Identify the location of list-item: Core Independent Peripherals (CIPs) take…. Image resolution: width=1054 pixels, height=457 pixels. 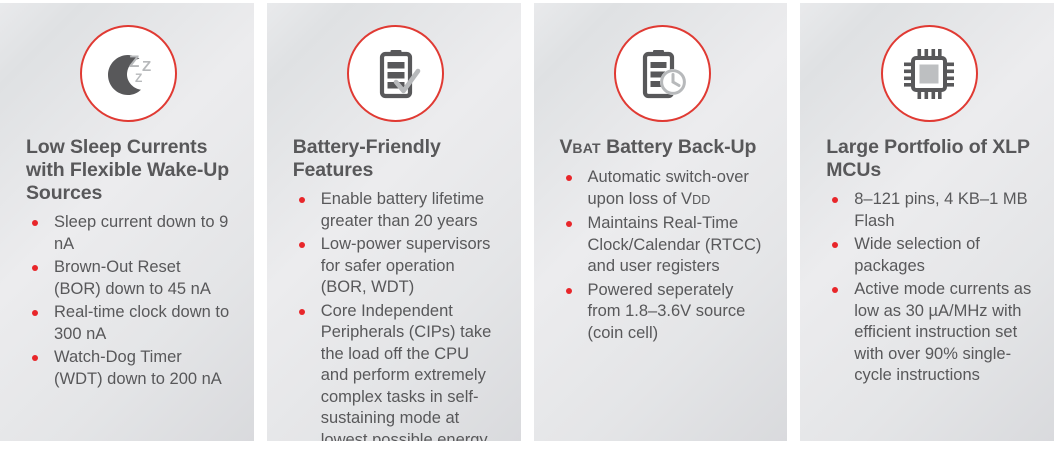
(398, 371).